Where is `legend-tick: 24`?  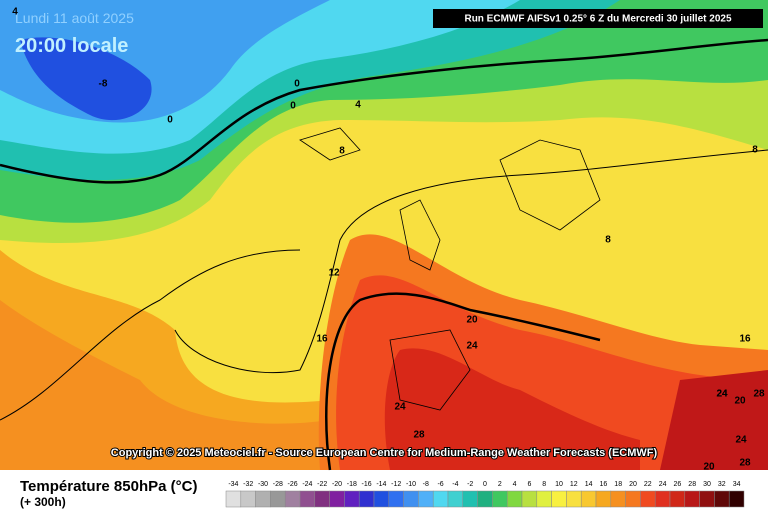 legend-tick: 24 is located at coordinates (663, 484).